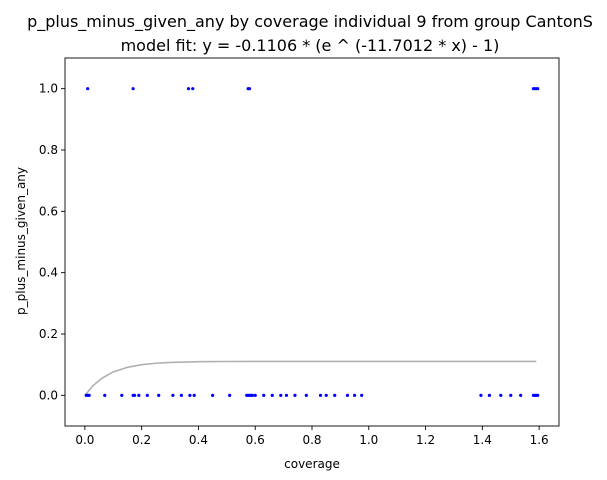 The image size is (607, 480). Describe the element at coordinates (368, 440) in the screenshot. I see `x-tick-label: 1.0` at that location.